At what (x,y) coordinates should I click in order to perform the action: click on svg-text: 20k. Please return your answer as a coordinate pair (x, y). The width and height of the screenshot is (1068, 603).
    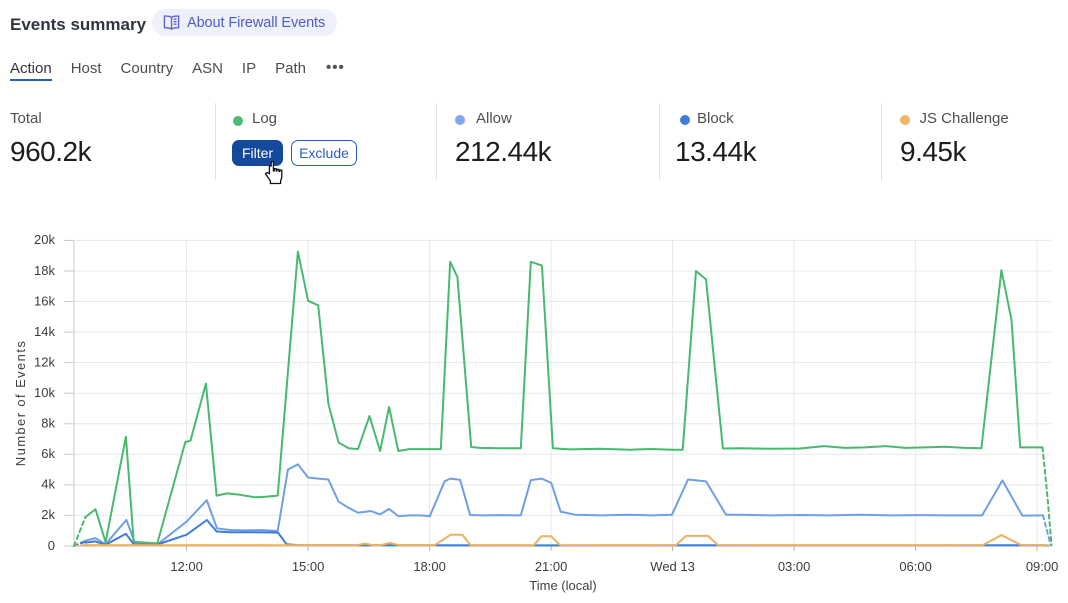
    Looking at the image, I should click on (44, 239).